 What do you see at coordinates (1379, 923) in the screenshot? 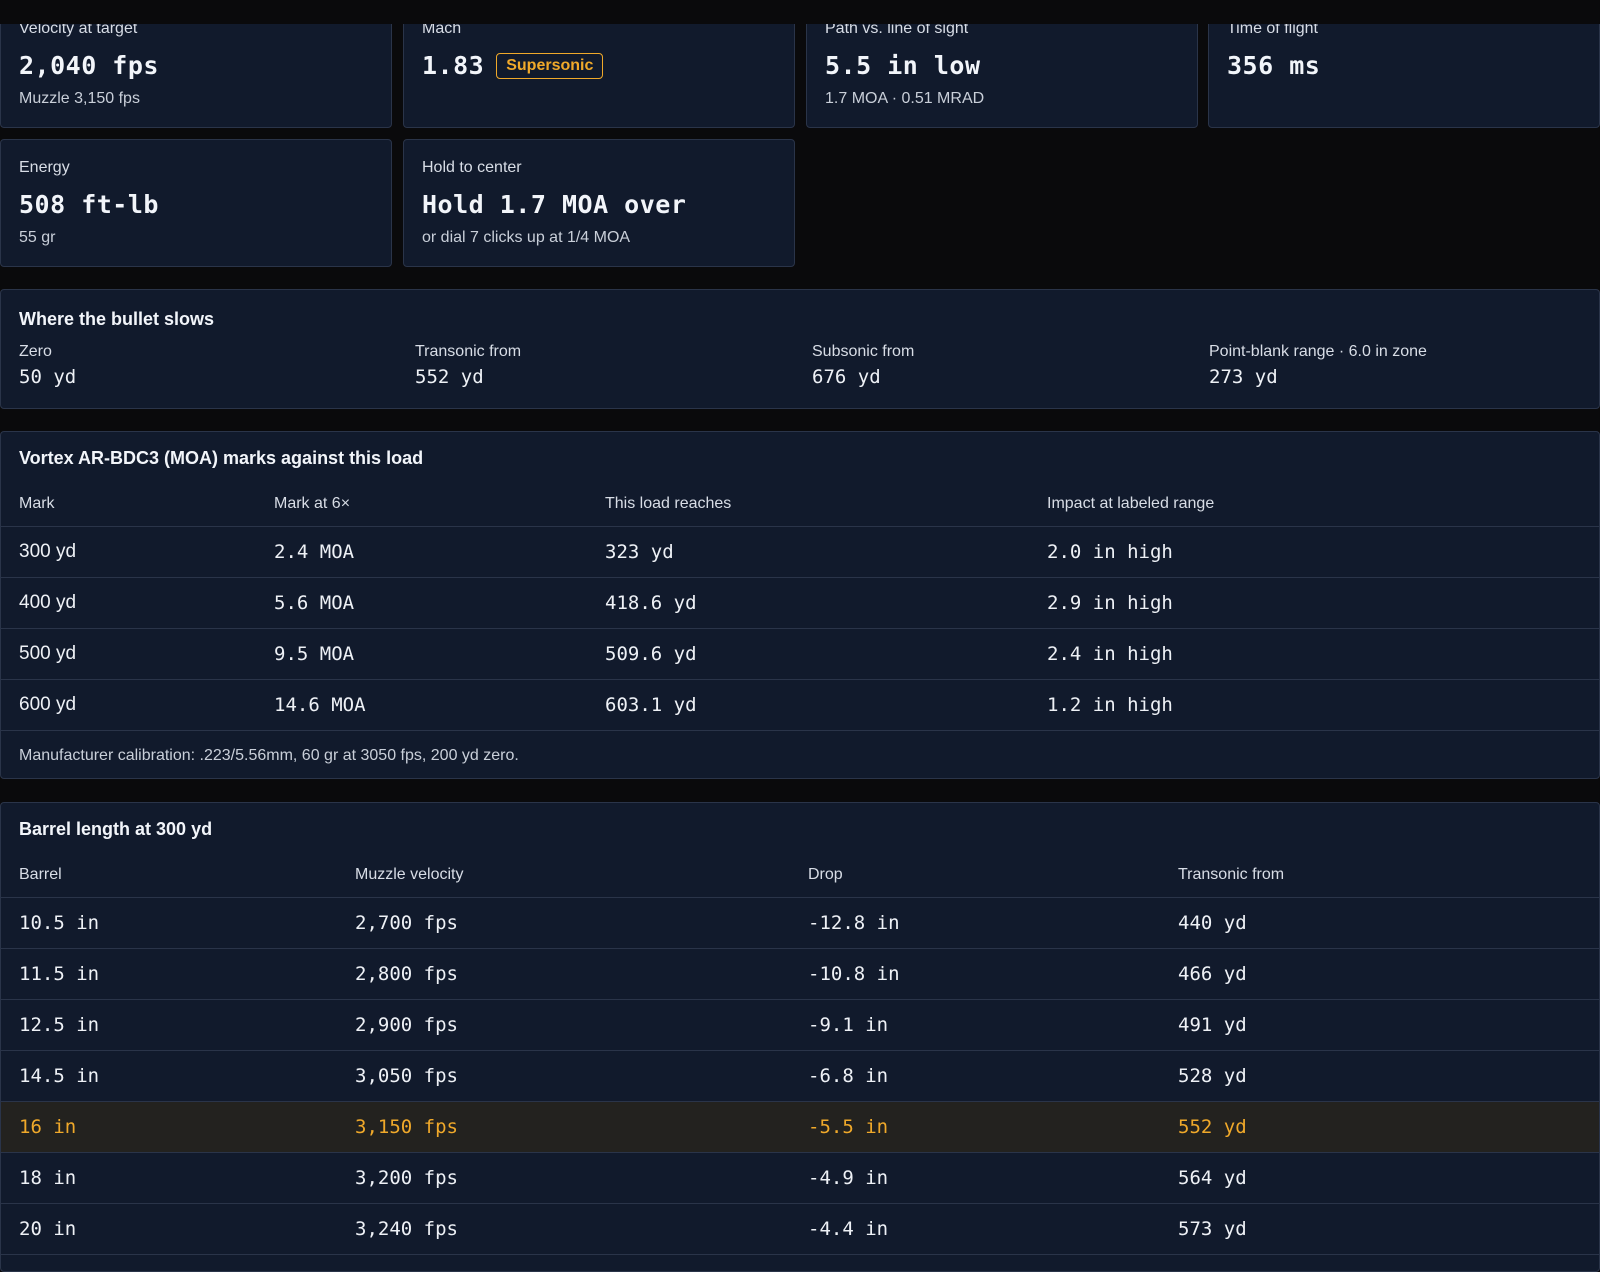
I see `barrel-cell-transonic: 440 yd` at bounding box center [1379, 923].